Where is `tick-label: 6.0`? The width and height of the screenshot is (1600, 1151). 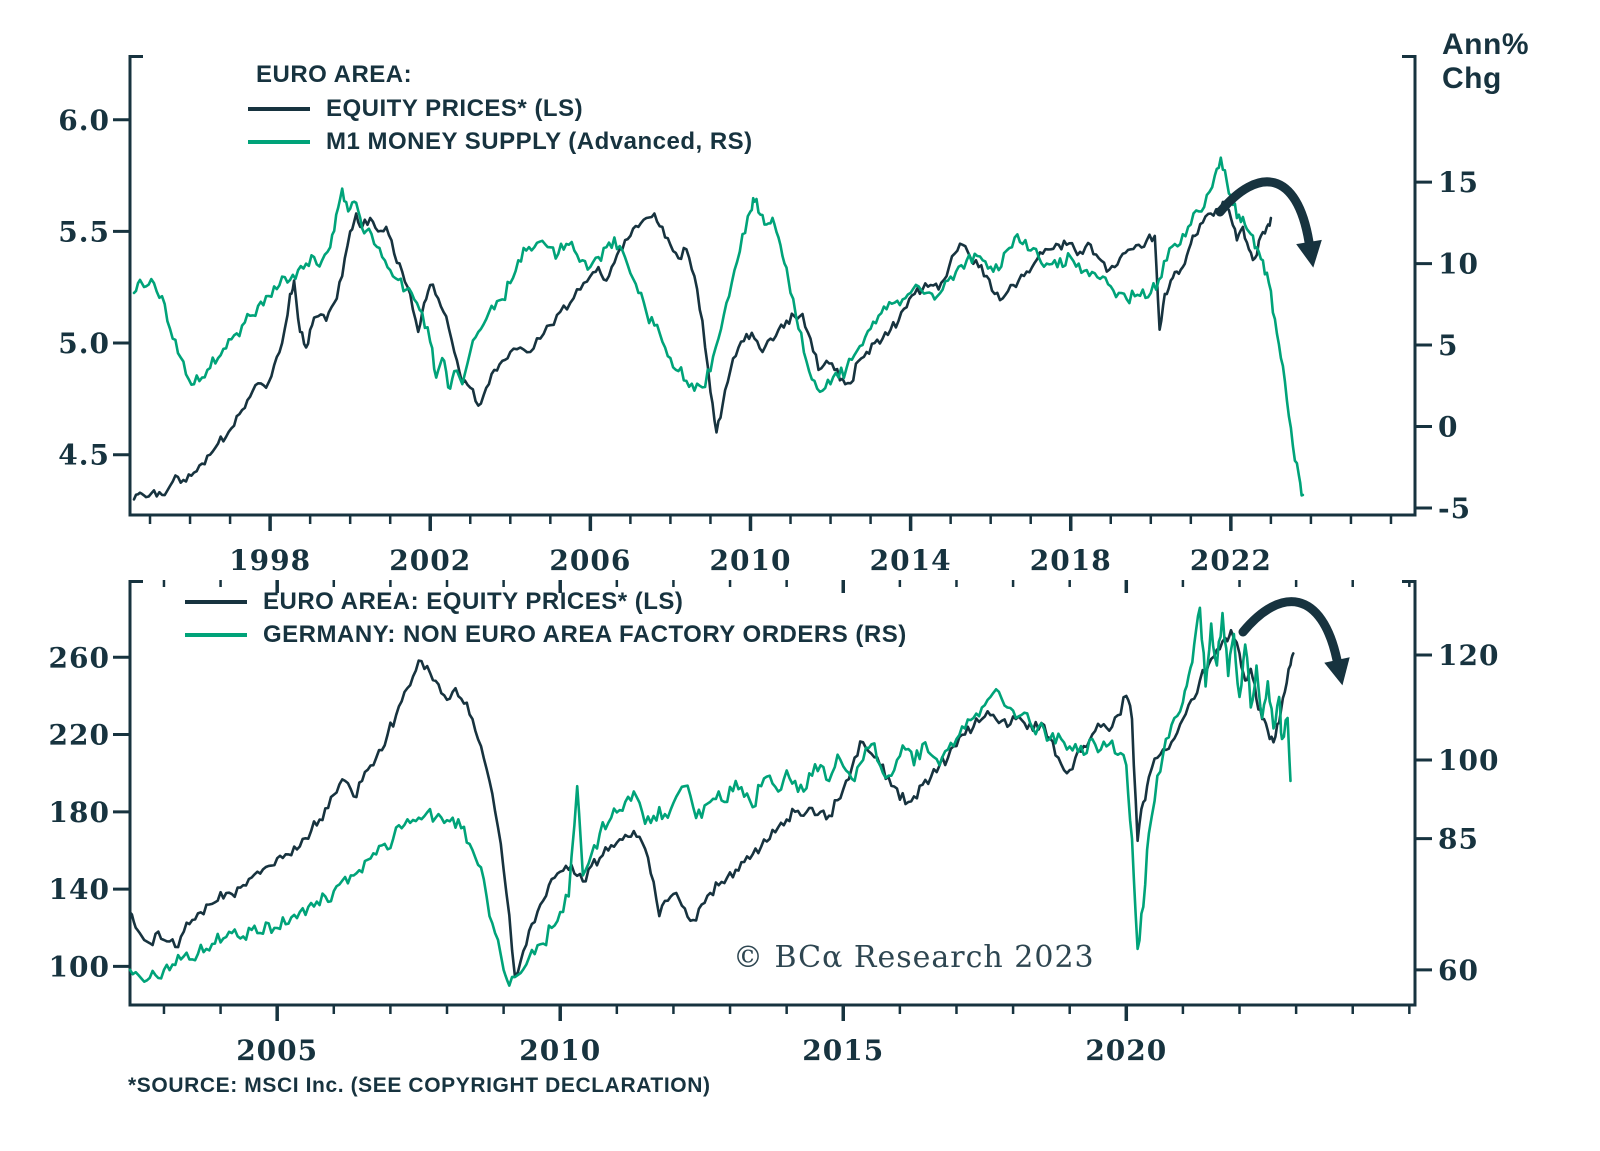 tick-label: 6.0 is located at coordinates (84, 120).